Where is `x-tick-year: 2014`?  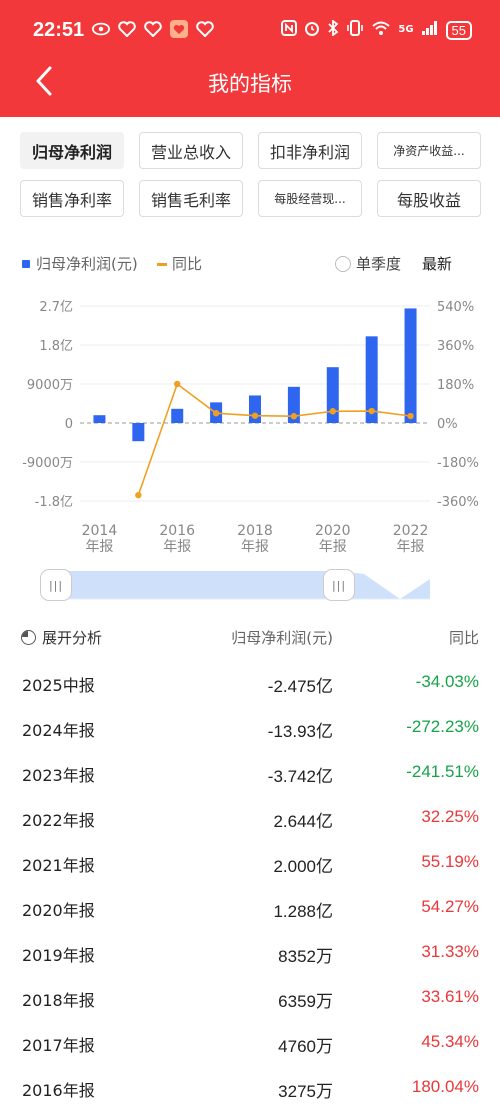
x-tick-year: 2014 is located at coordinates (100, 531).